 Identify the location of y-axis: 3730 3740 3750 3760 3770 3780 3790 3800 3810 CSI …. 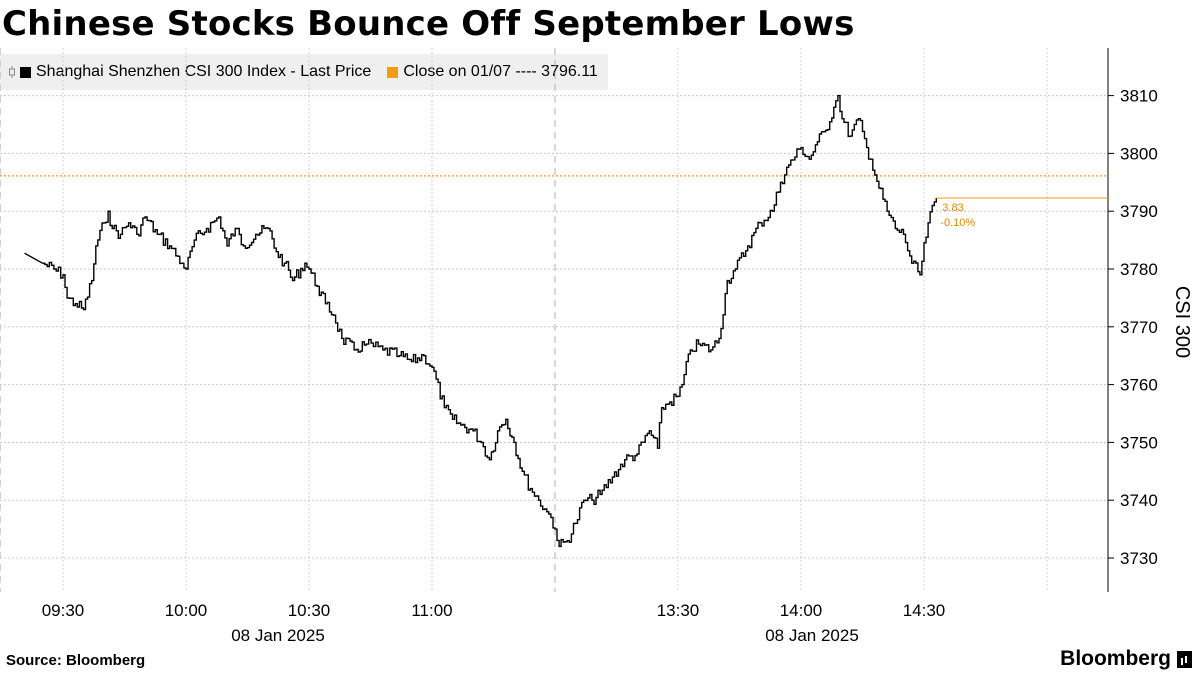
(1150, 320).